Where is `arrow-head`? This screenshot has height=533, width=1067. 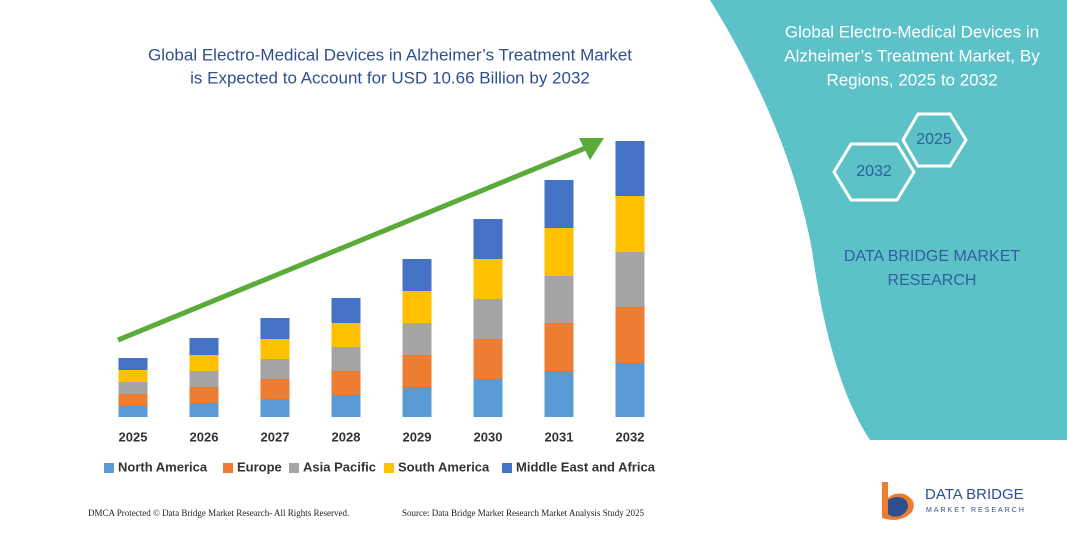
arrow-head is located at coordinates (591, 149).